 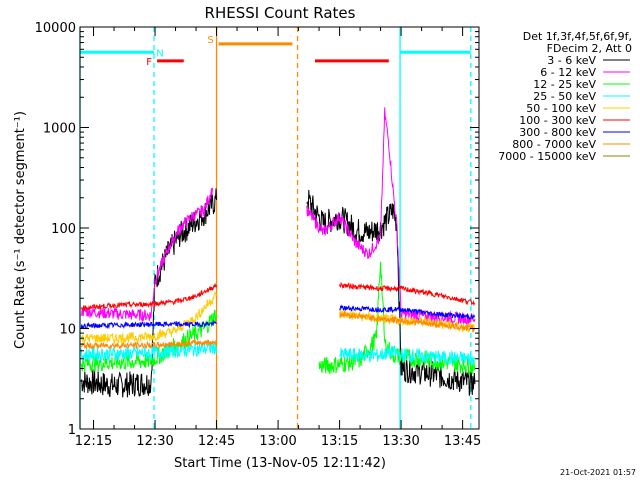 I want to click on y-tick-label: 100, so click(x=63, y=229).